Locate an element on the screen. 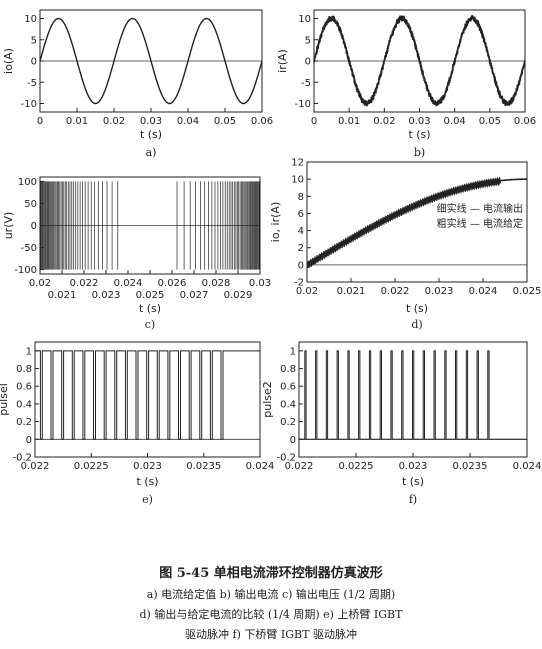  y-tick-label-f: 0.2 is located at coordinates (288, 422).